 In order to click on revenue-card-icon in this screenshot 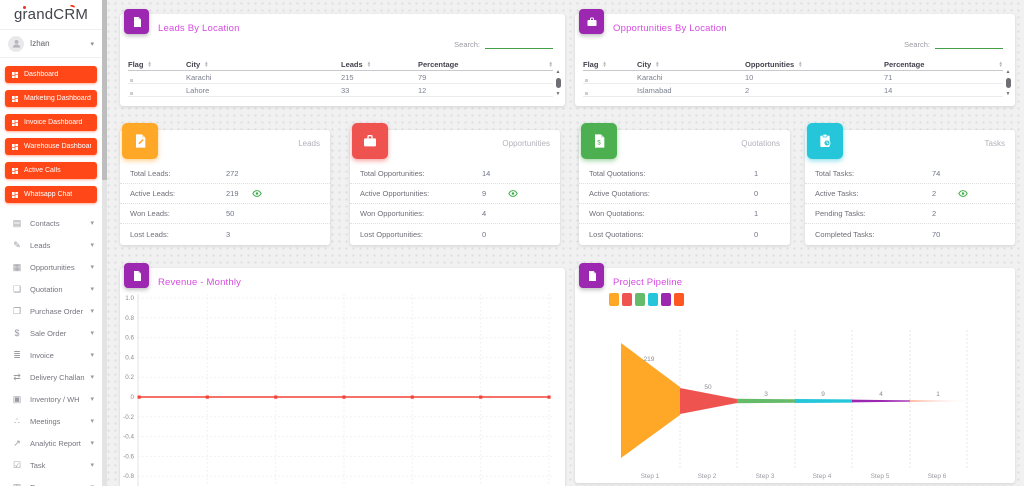, I will do `click(136, 275)`.